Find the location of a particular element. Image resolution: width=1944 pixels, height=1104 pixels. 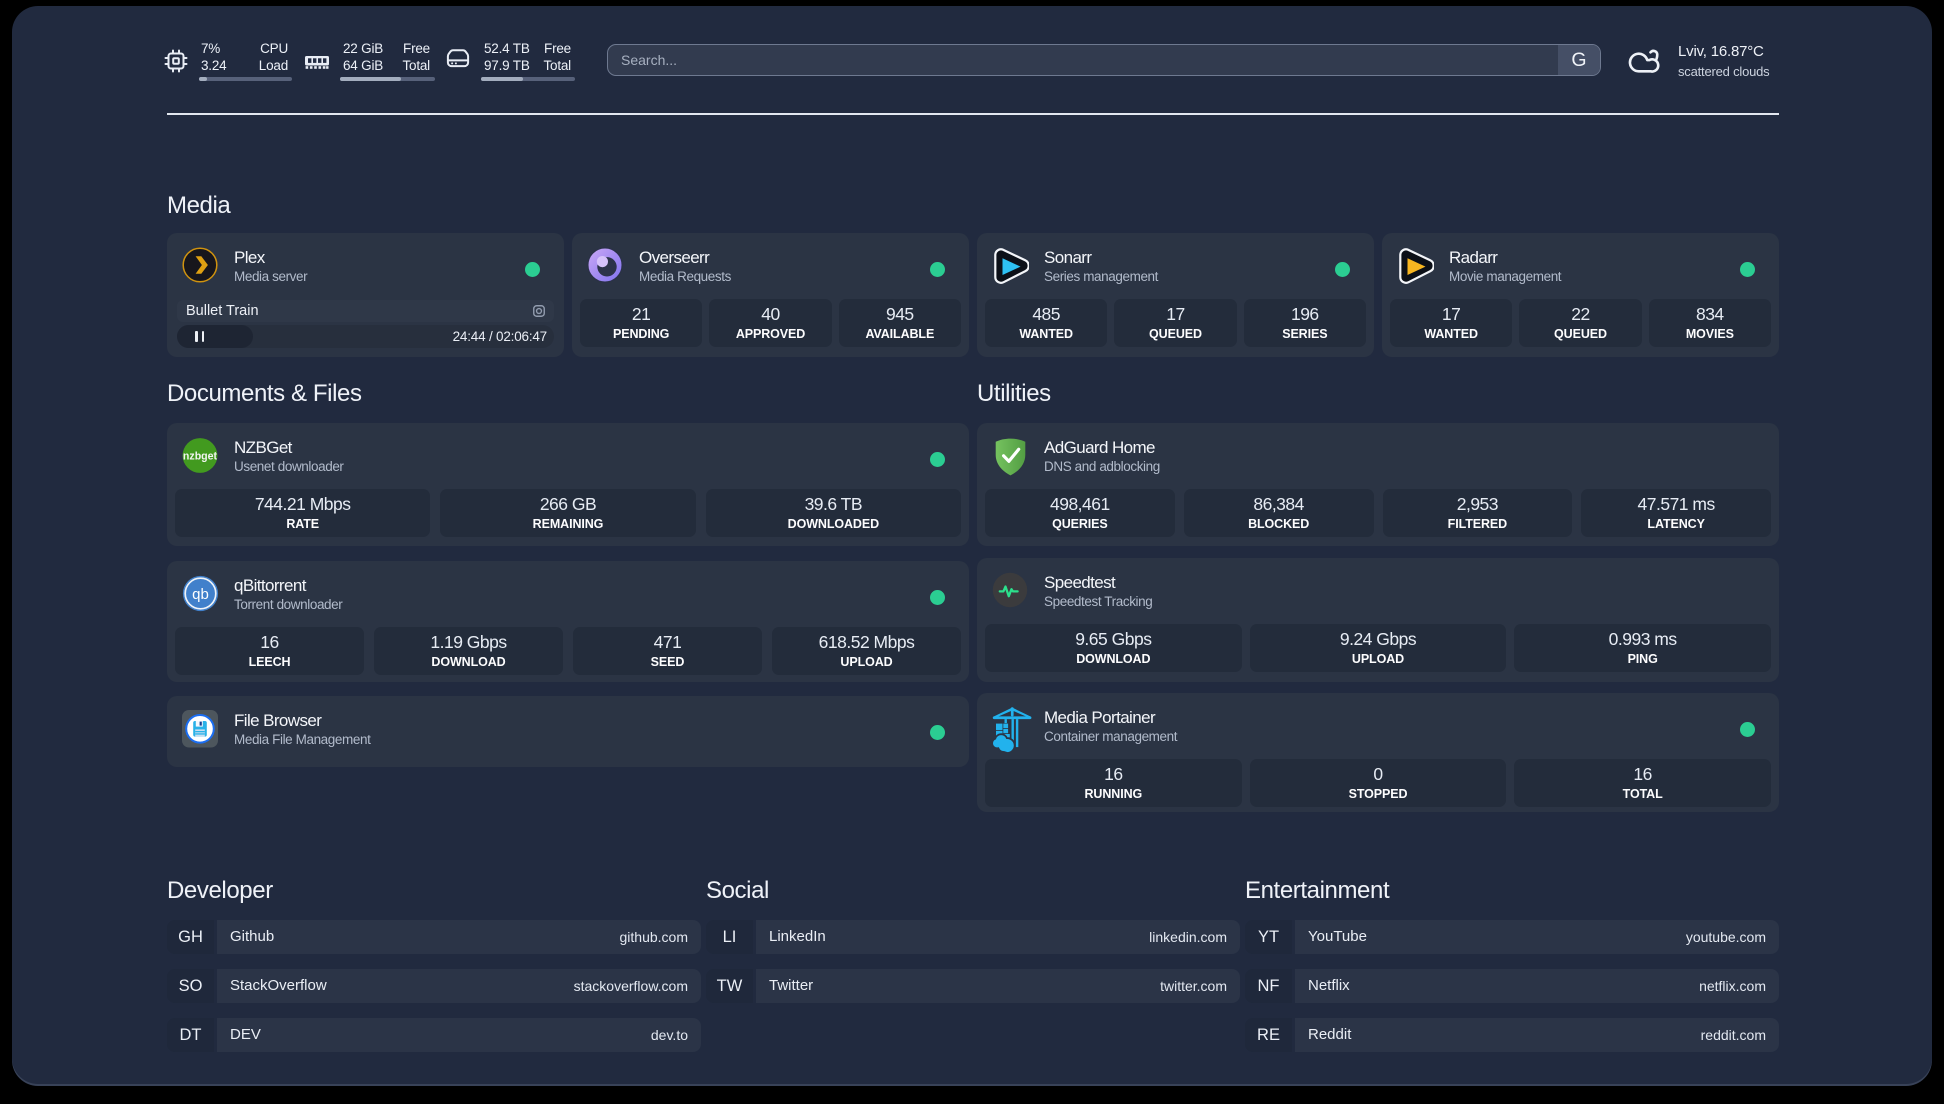

svg-text: nzbget is located at coordinates (200, 457).